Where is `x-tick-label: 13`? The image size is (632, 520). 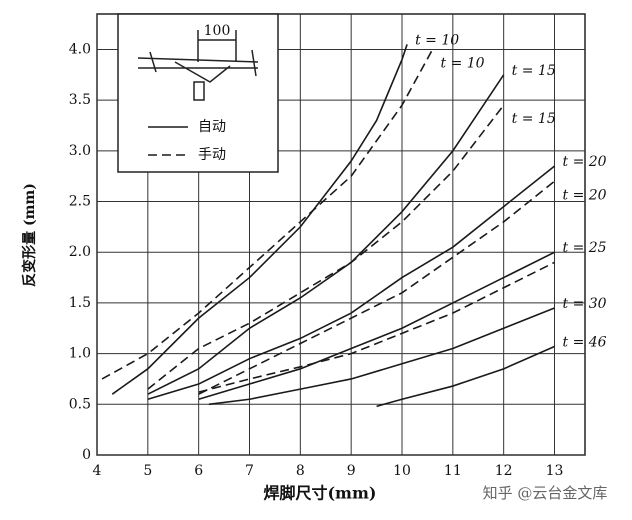 x-tick-label: 13 is located at coordinates (555, 471).